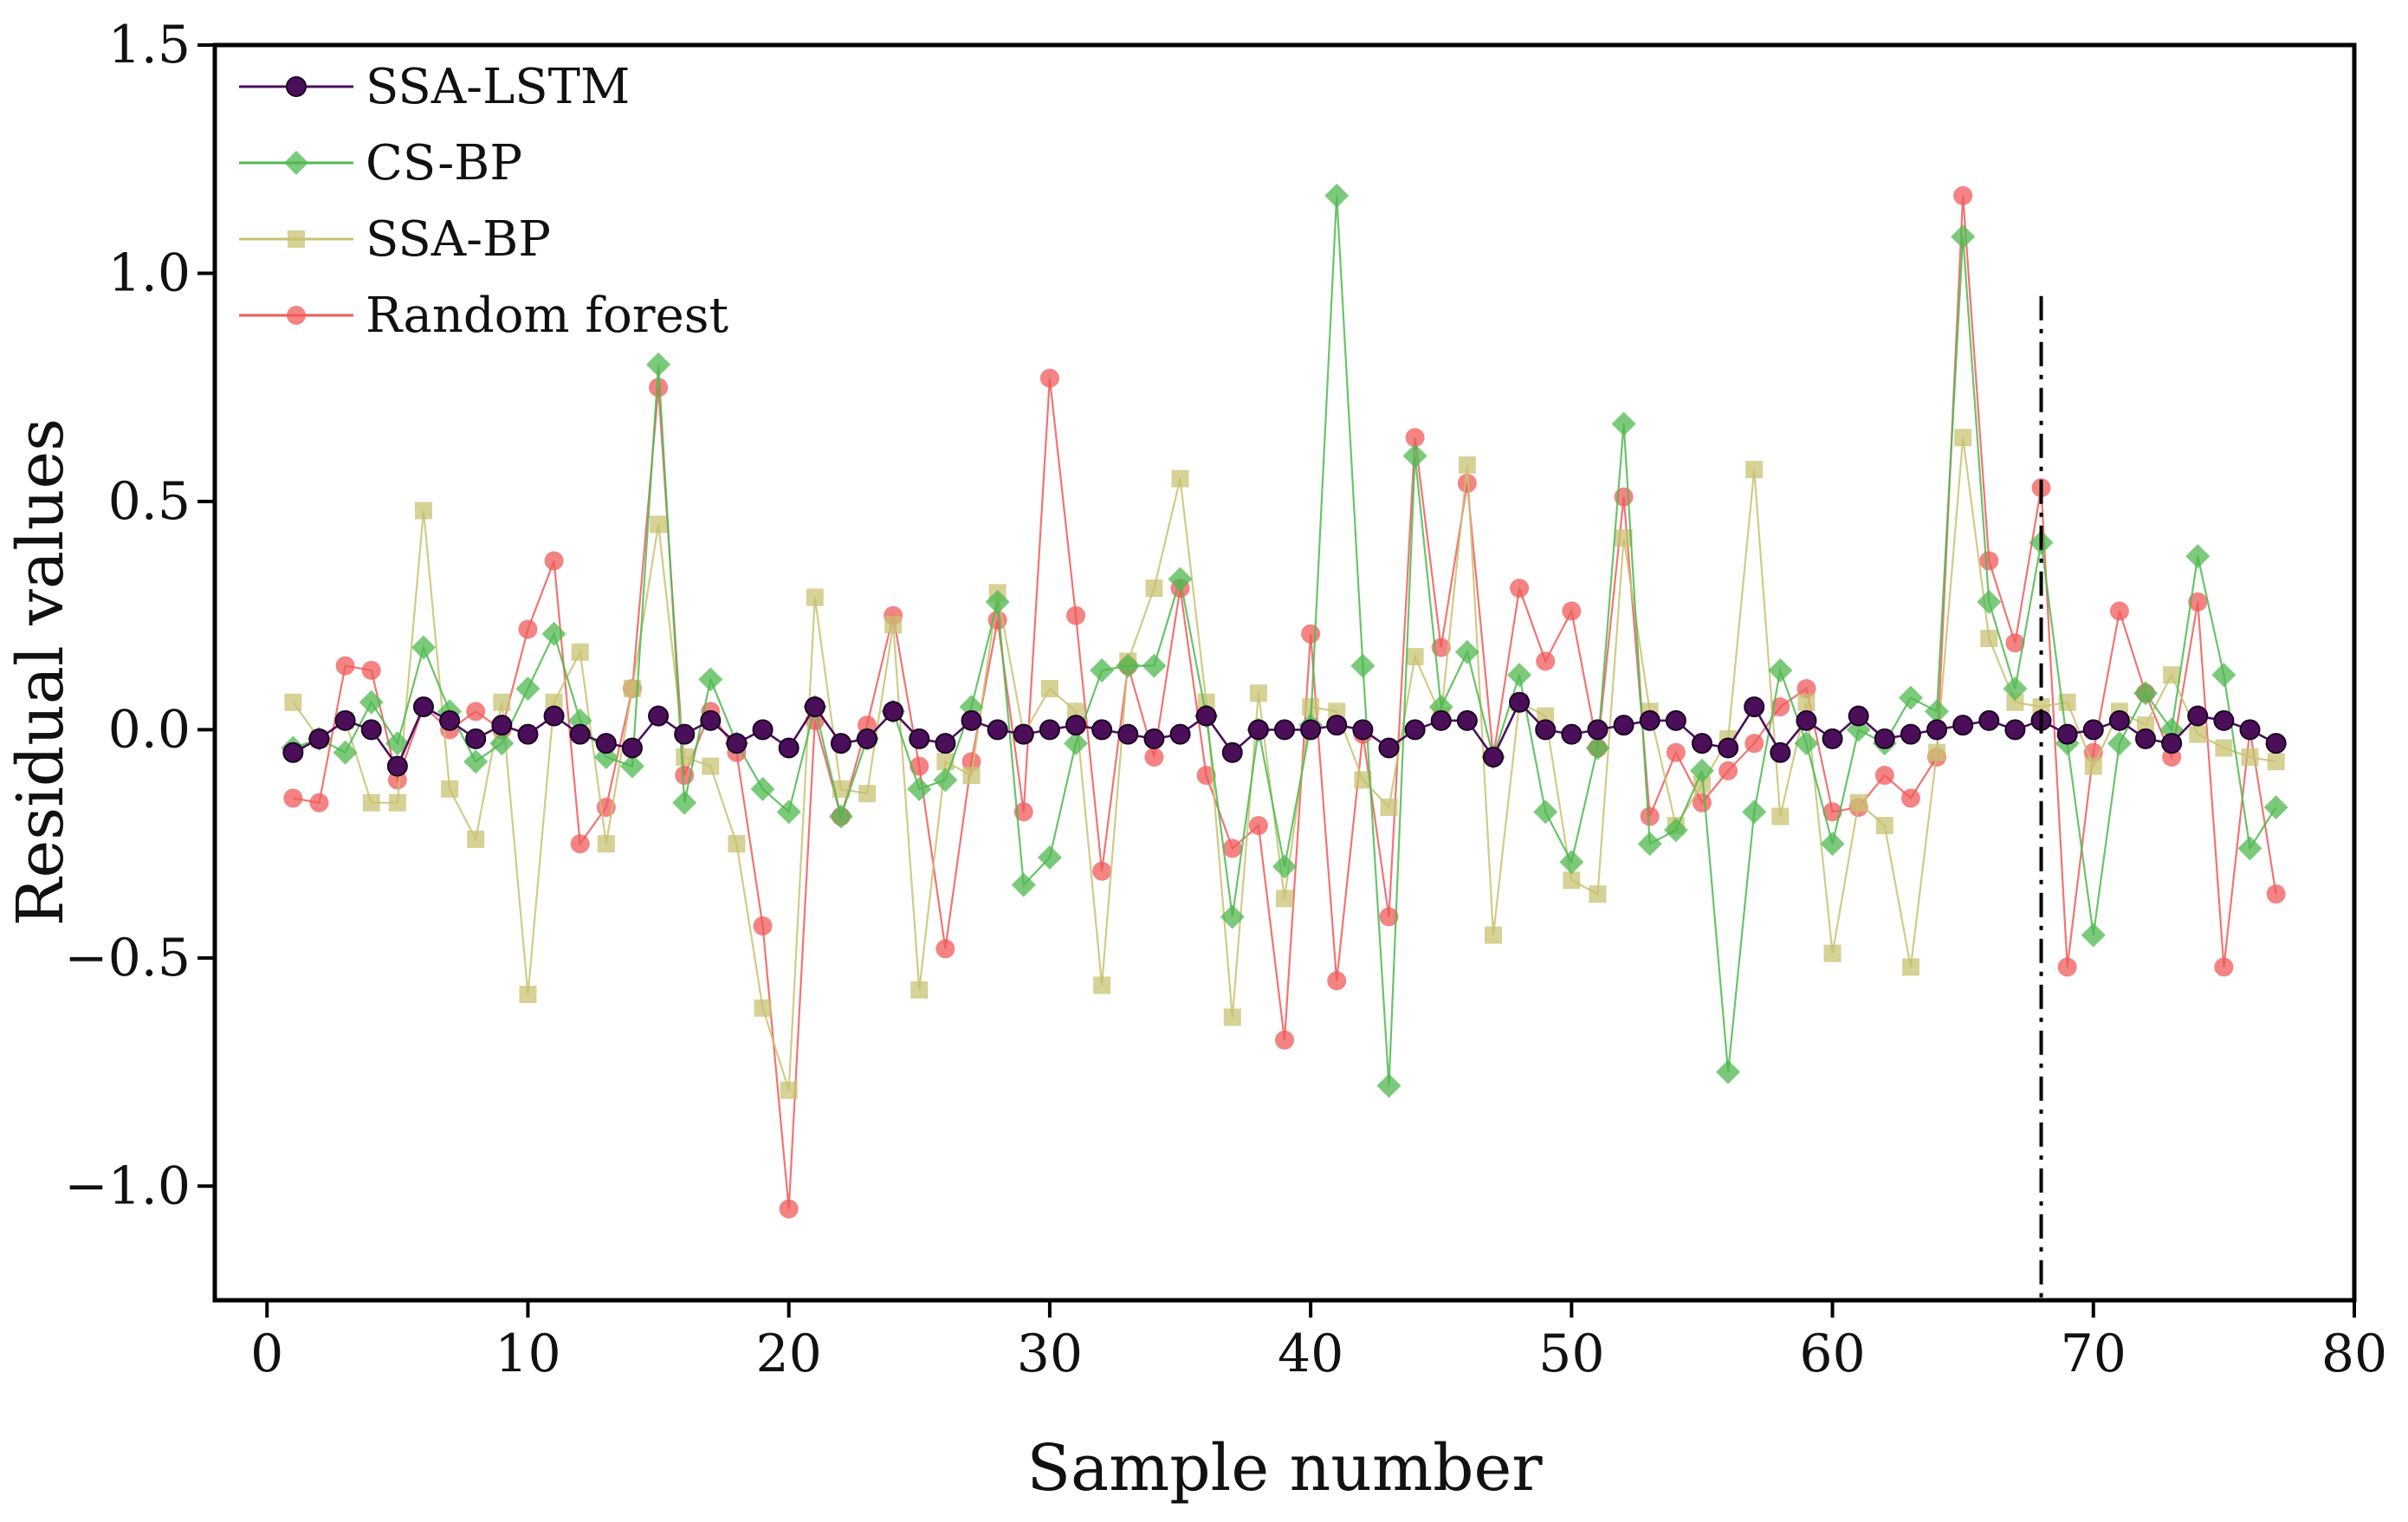 This screenshot has height=1522, width=2408. What do you see at coordinates (2354, 1354) in the screenshot?
I see `x-tick-label: 80` at bounding box center [2354, 1354].